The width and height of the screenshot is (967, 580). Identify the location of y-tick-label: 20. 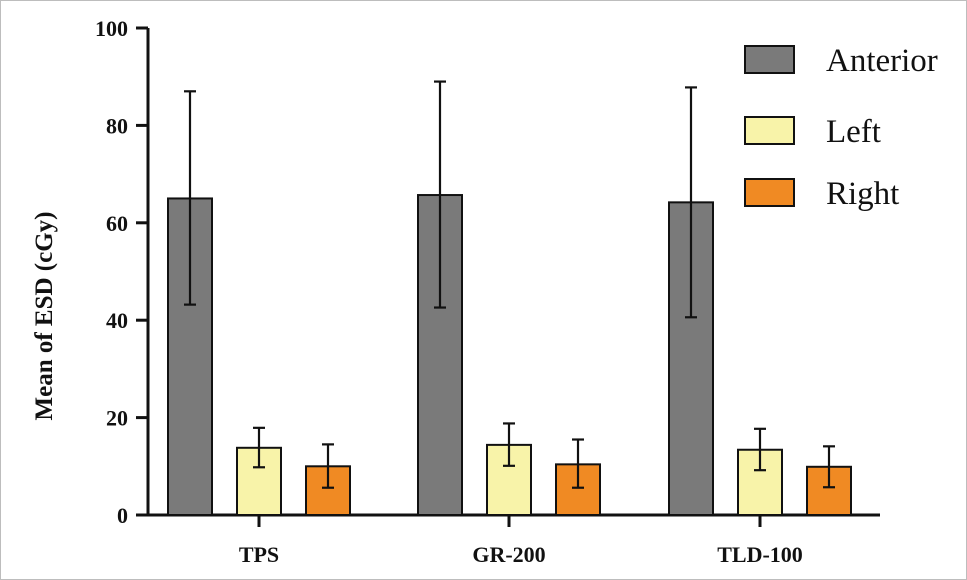
(117, 418).